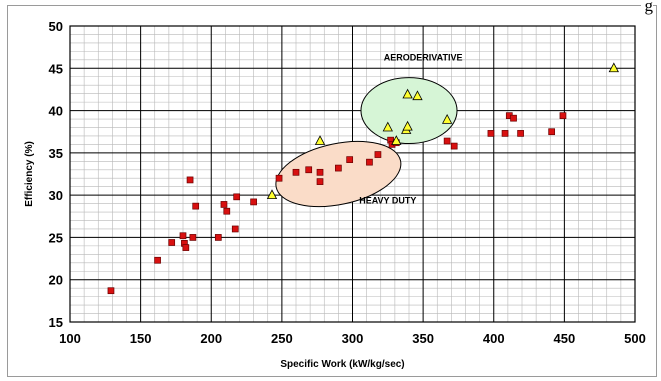 This screenshot has height=381, width=661. What do you see at coordinates (338, 174) in the screenshot?
I see `heavy-duty-region` at bounding box center [338, 174].